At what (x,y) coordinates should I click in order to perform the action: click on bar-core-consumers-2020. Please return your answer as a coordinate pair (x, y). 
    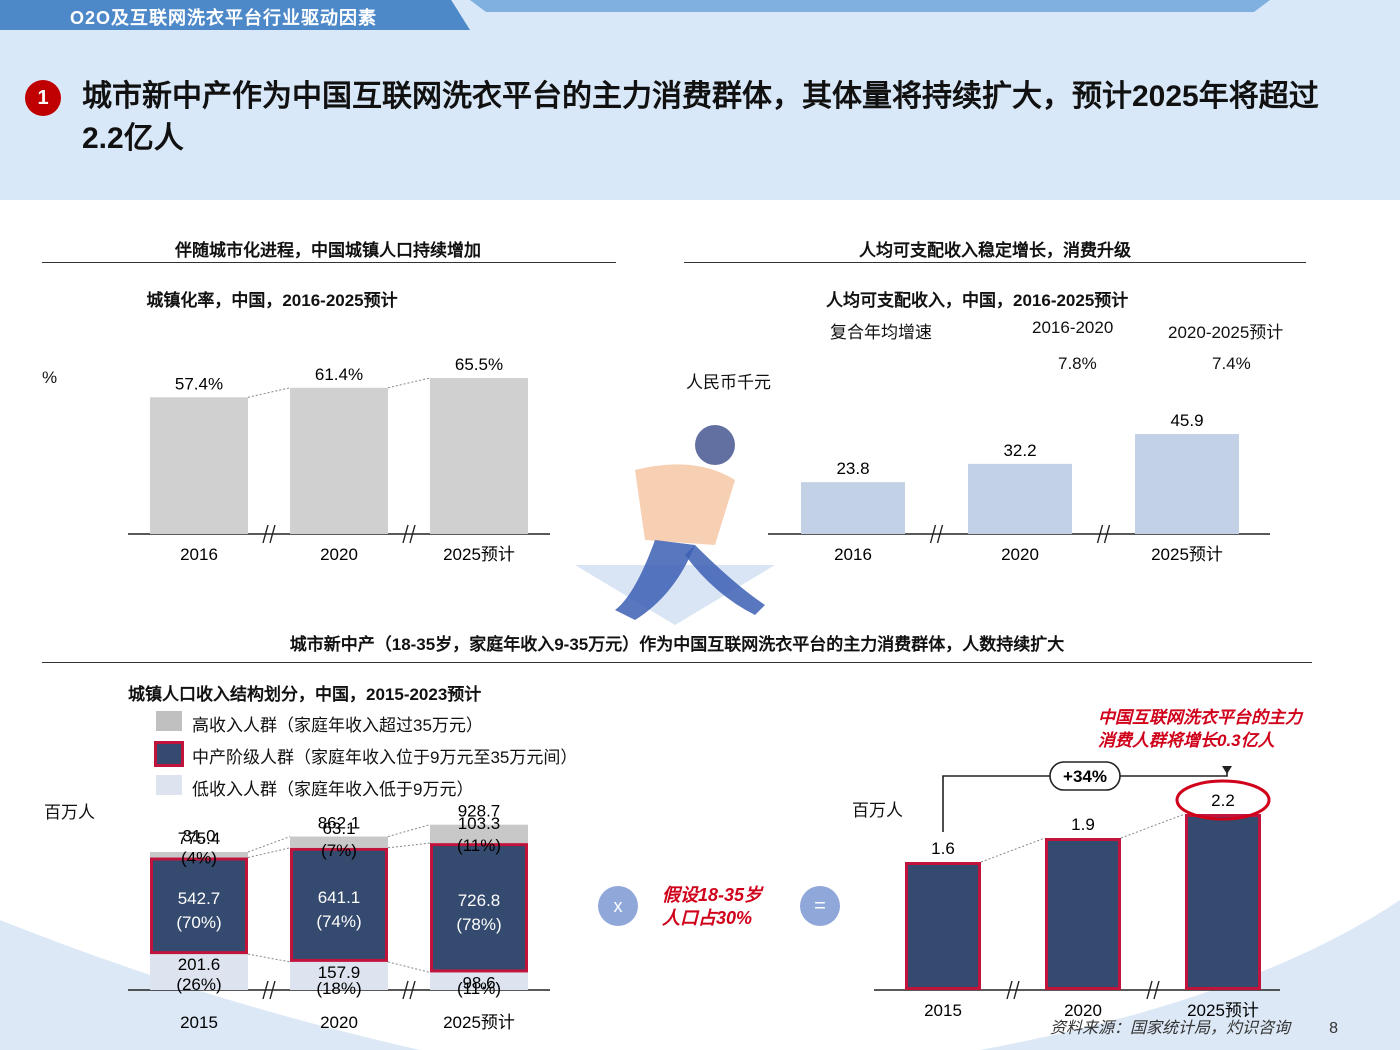
    Looking at the image, I should click on (1083, 914).